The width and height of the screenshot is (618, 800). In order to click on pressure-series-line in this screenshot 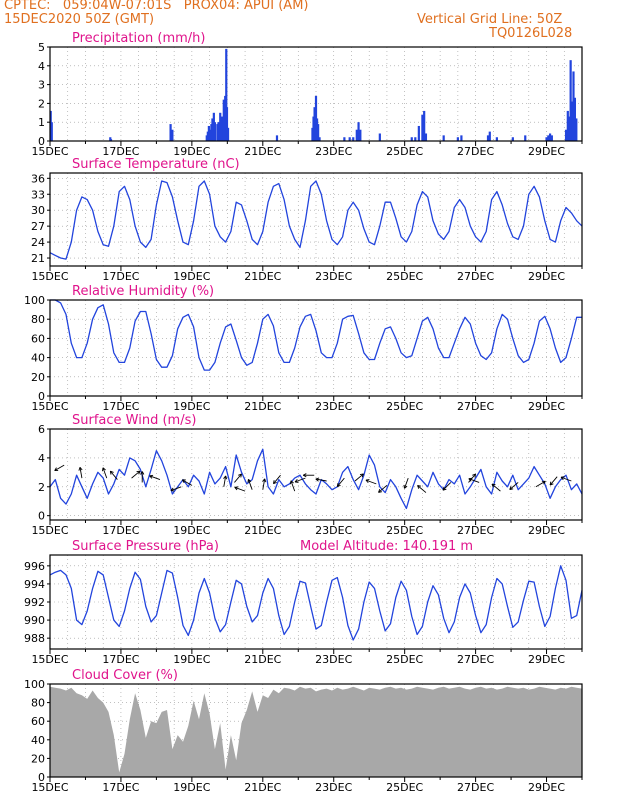, I will do `click(316, 603)`.